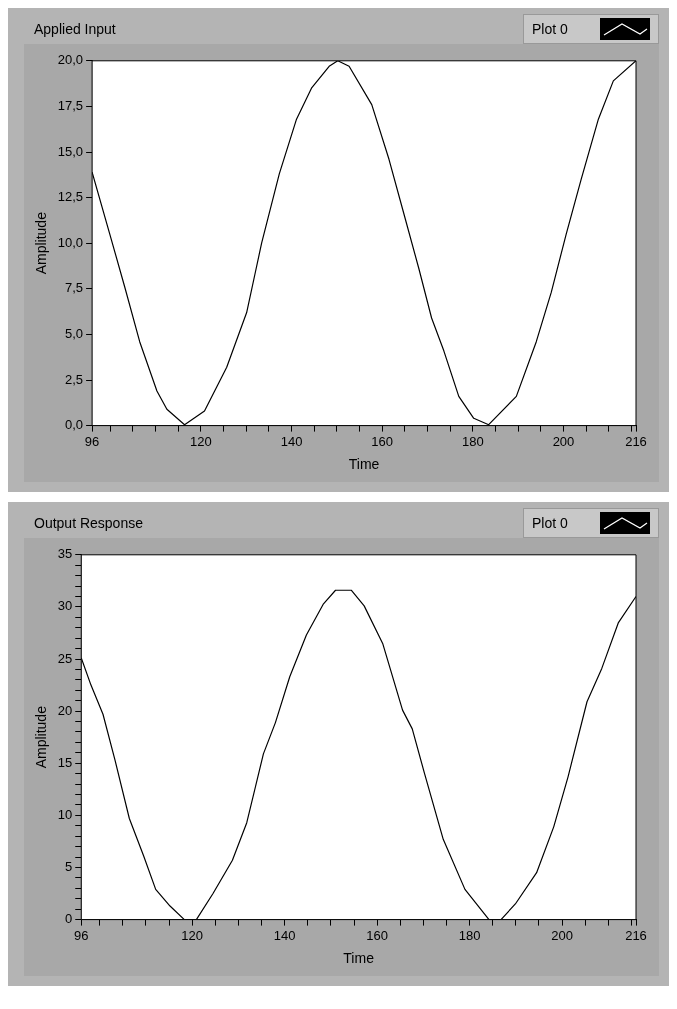  I want to click on chart-title: Output Response, so click(88, 523).